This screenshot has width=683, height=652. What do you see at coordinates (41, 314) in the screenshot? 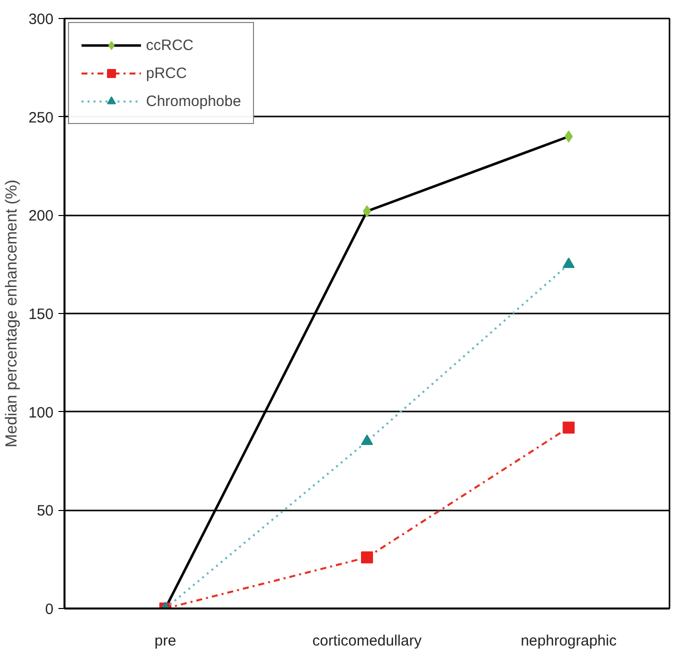
I see `y-tick-label: 150` at bounding box center [41, 314].